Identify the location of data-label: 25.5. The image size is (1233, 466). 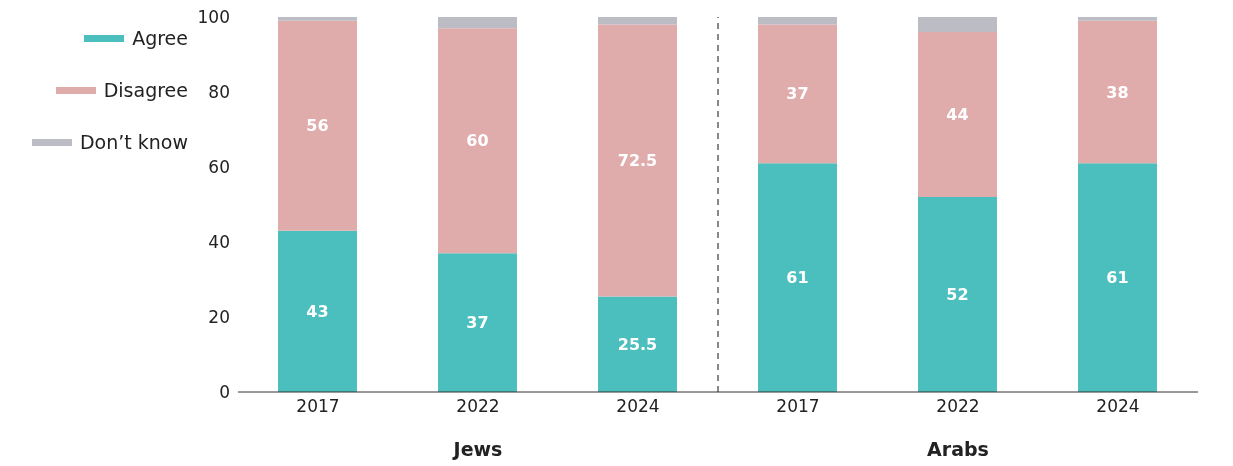
(637, 344).